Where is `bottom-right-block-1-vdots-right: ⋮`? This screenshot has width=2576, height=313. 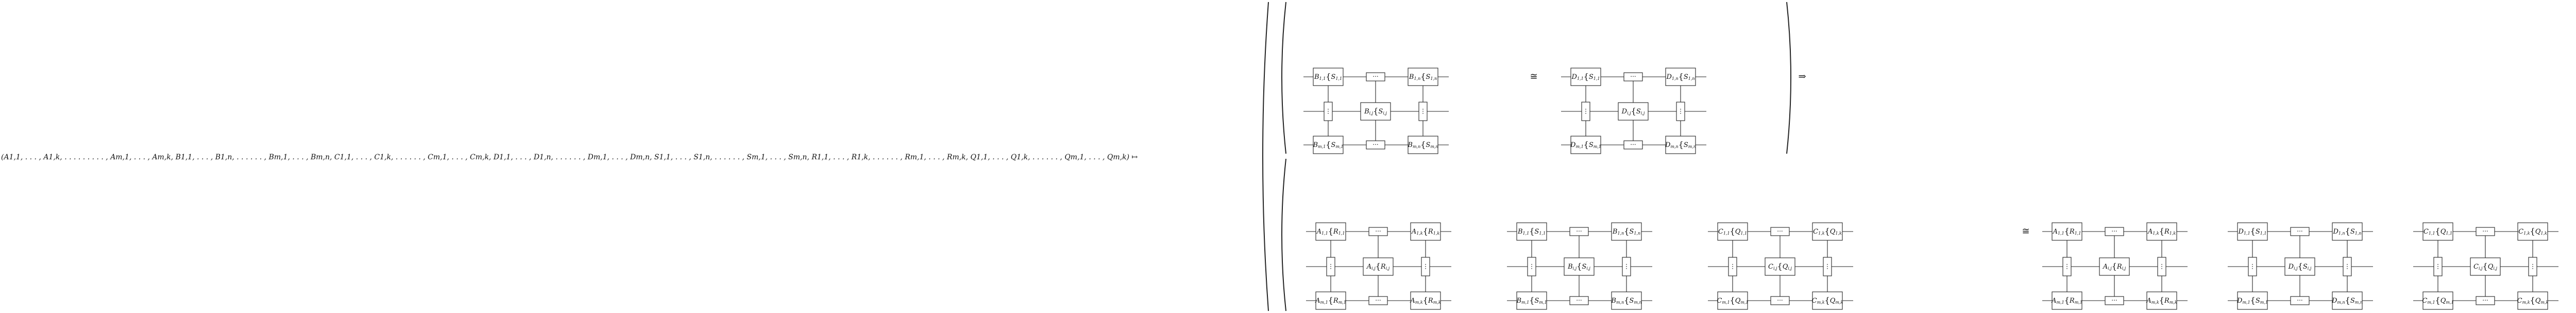
bottom-right-block-1-vdots-right: ⋮ is located at coordinates (2347, 266).